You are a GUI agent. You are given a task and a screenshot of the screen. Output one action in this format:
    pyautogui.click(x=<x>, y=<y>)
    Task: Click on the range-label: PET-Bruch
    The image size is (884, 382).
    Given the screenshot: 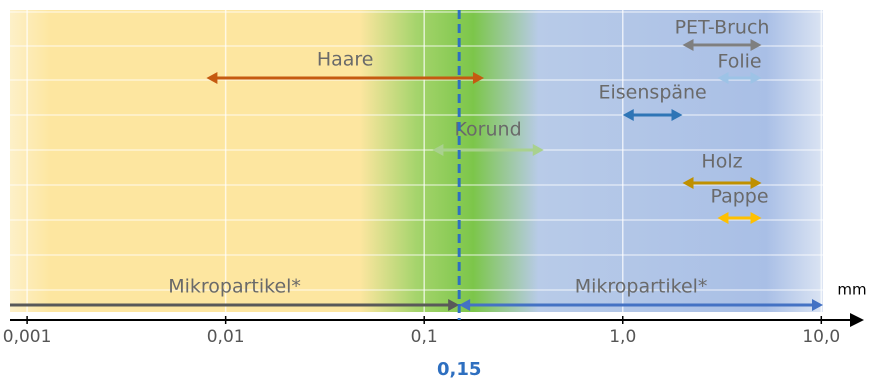 What is the action you would take?
    pyautogui.click(x=722, y=28)
    